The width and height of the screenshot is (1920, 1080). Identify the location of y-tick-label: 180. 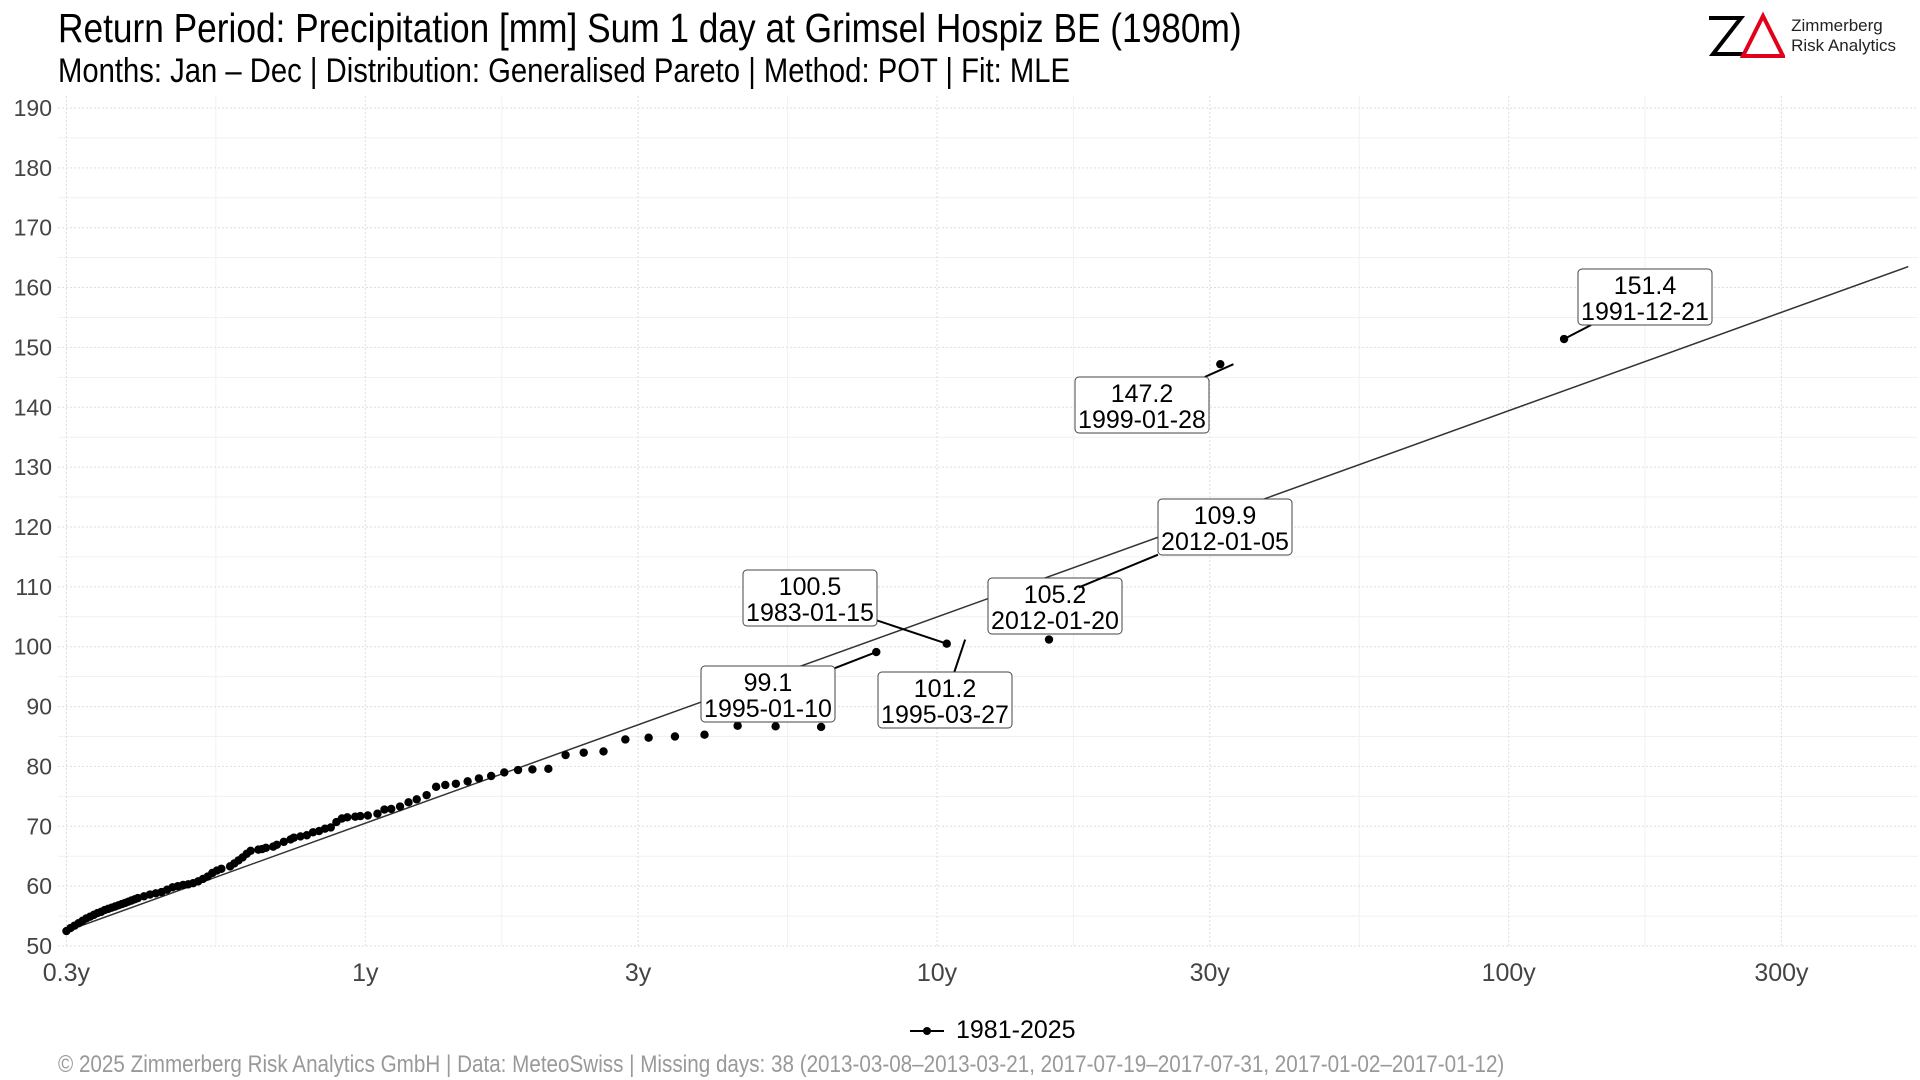
(33, 168).